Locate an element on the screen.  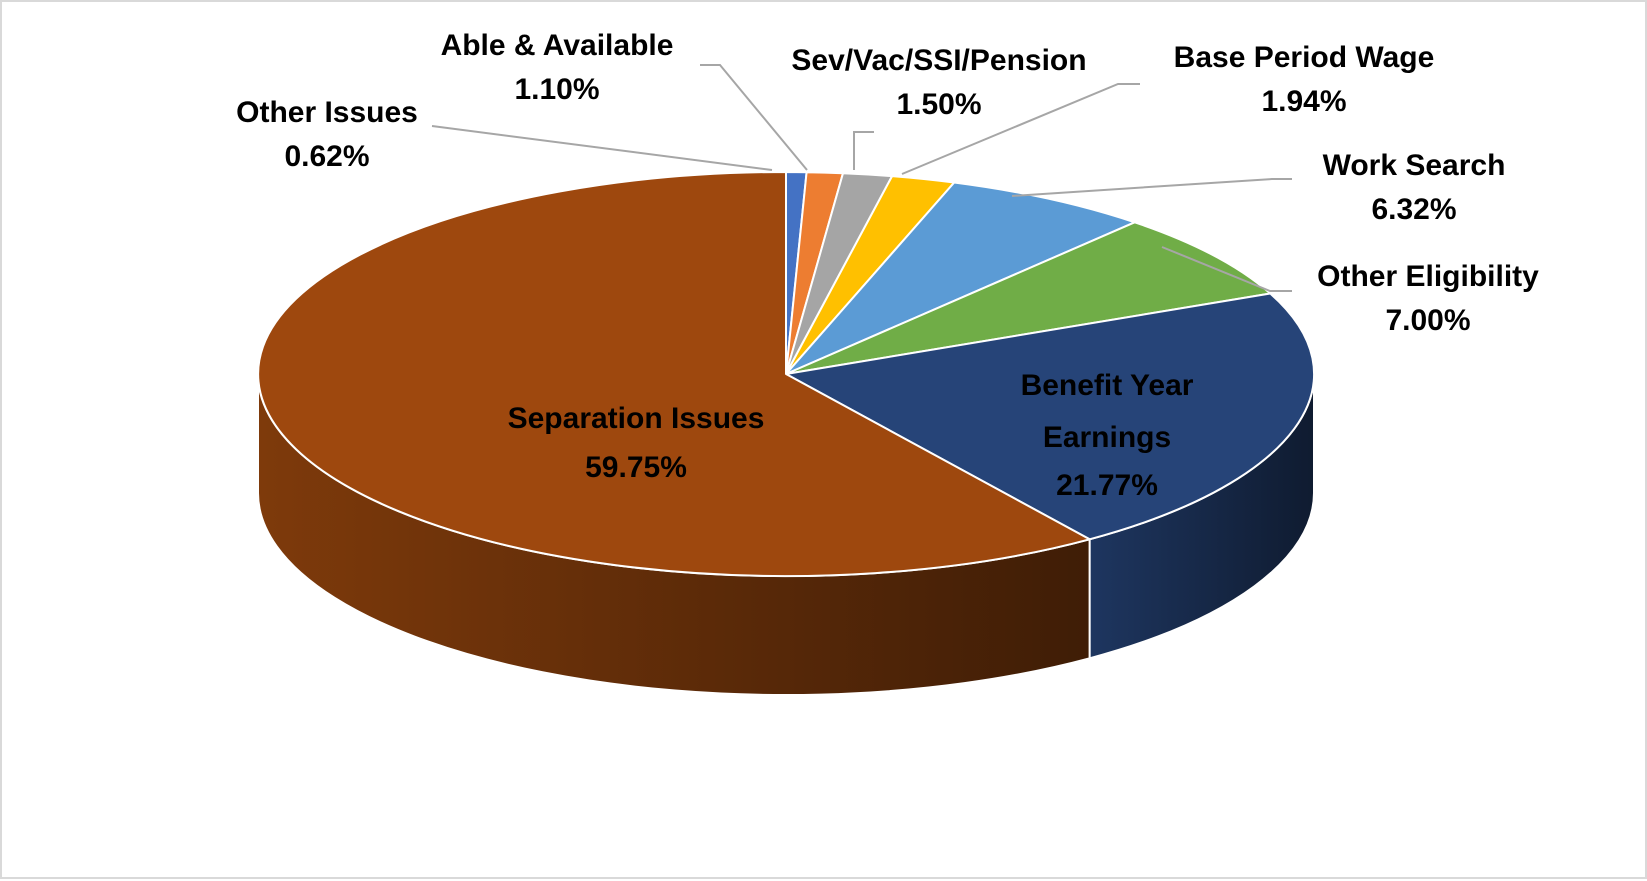
label-other-issues: Other Issues is located at coordinates (327, 112).